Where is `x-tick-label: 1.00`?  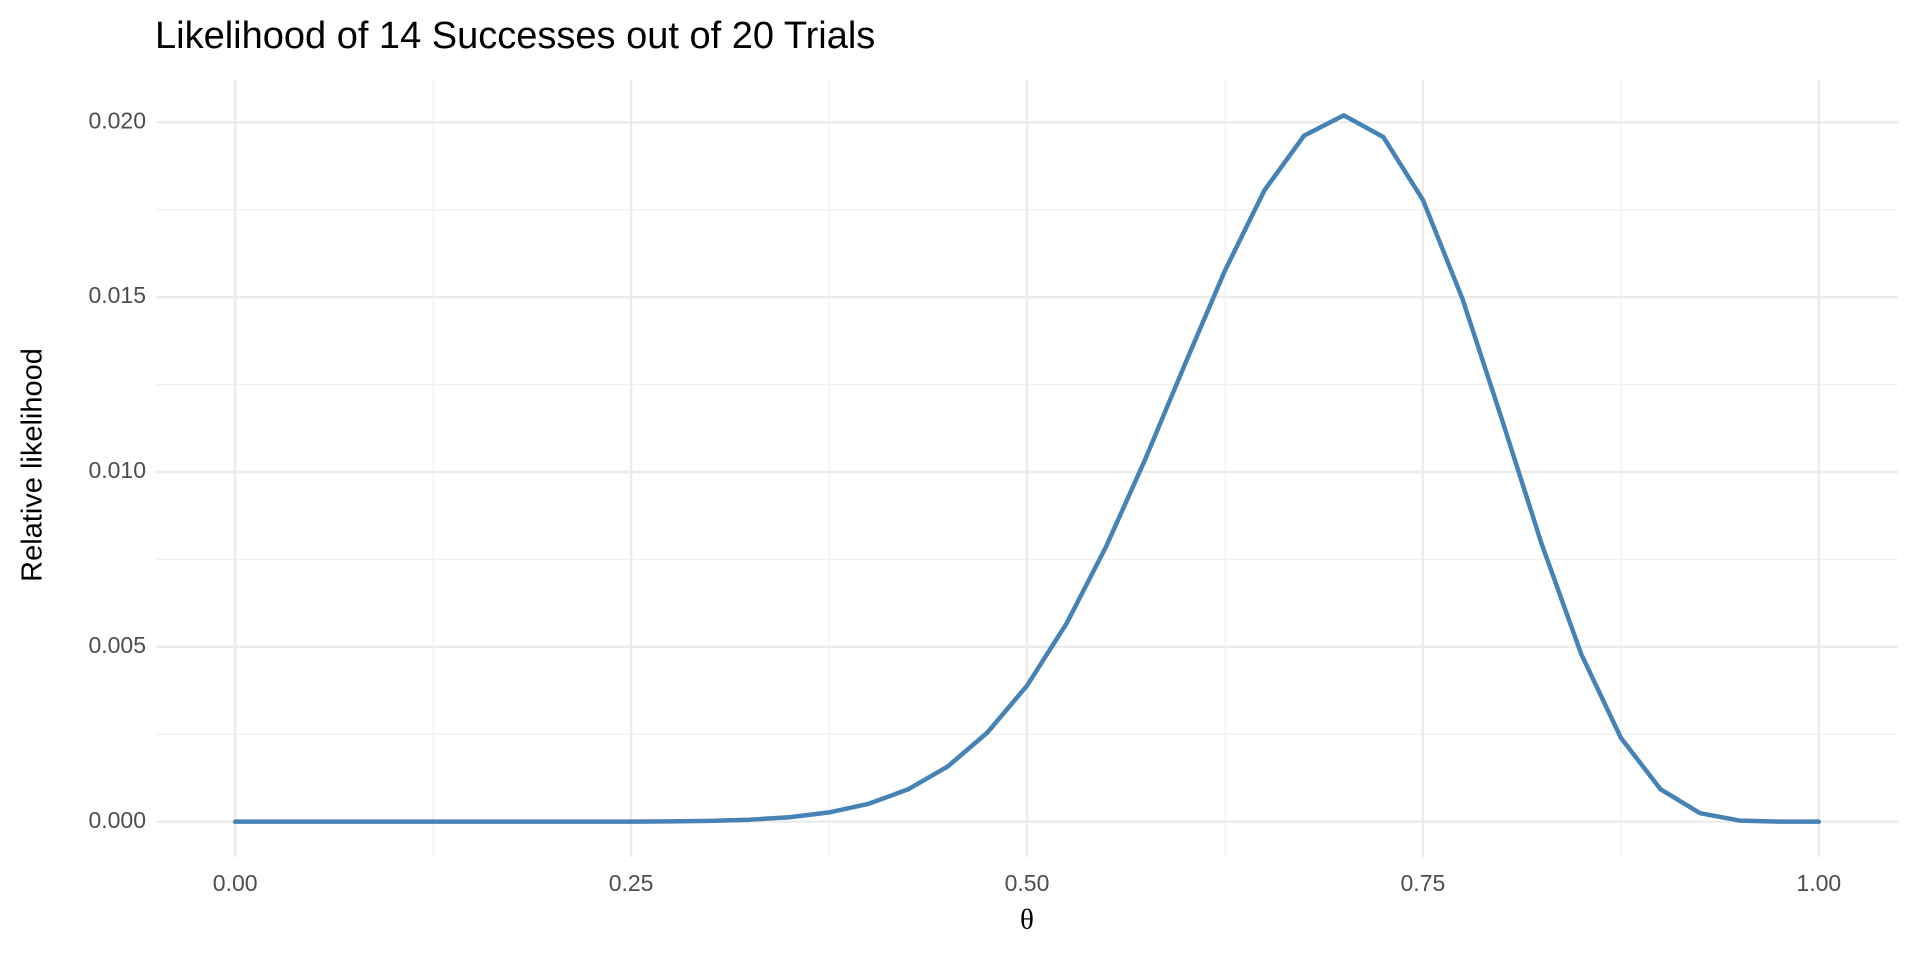 x-tick-label: 1.00 is located at coordinates (1818, 883).